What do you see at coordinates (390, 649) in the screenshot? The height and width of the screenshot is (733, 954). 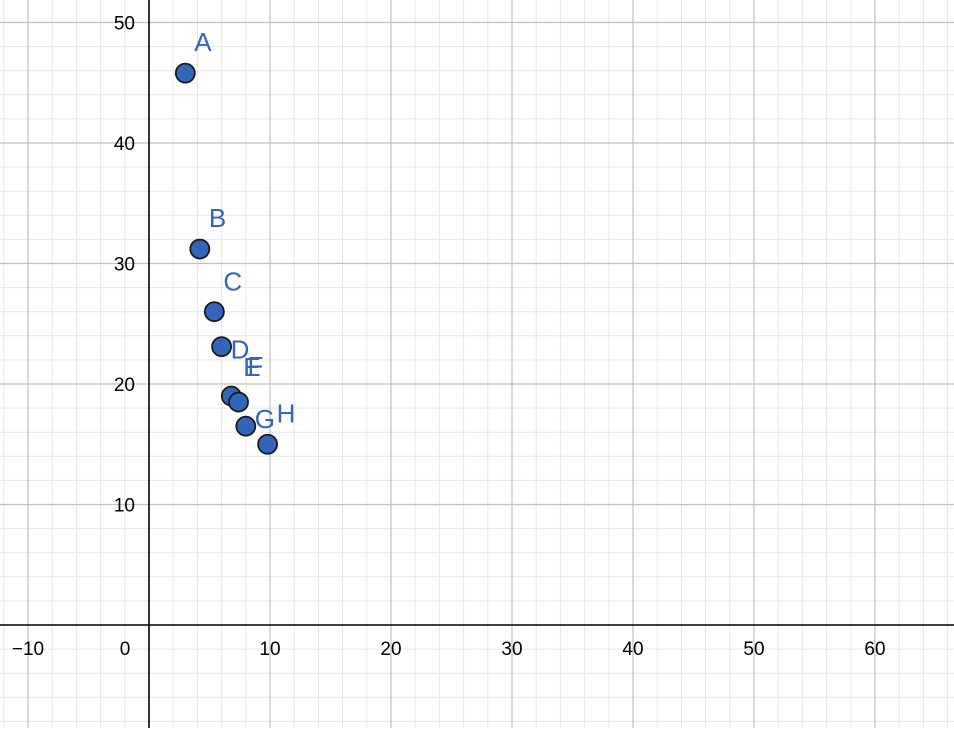 I see `x-tick-label: 20` at bounding box center [390, 649].